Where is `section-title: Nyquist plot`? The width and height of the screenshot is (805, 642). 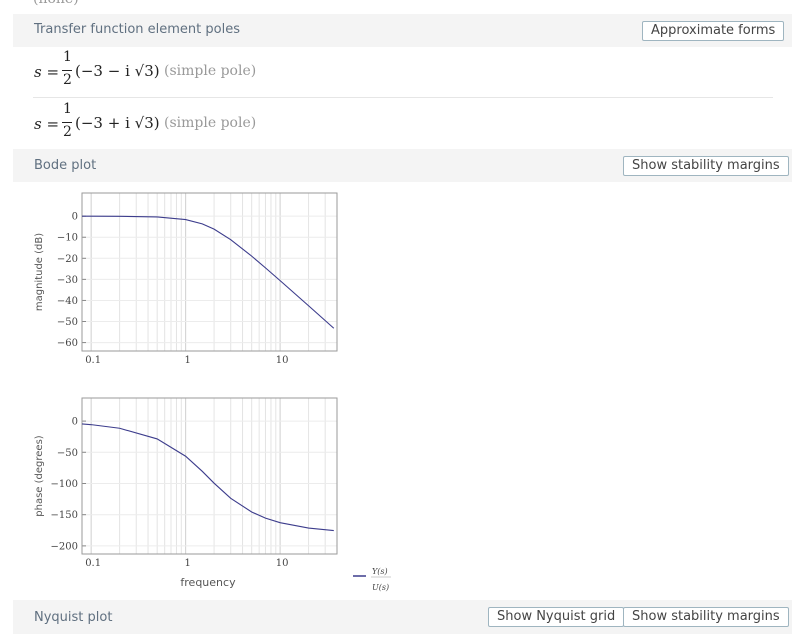 section-title: Nyquist plot is located at coordinates (73, 617).